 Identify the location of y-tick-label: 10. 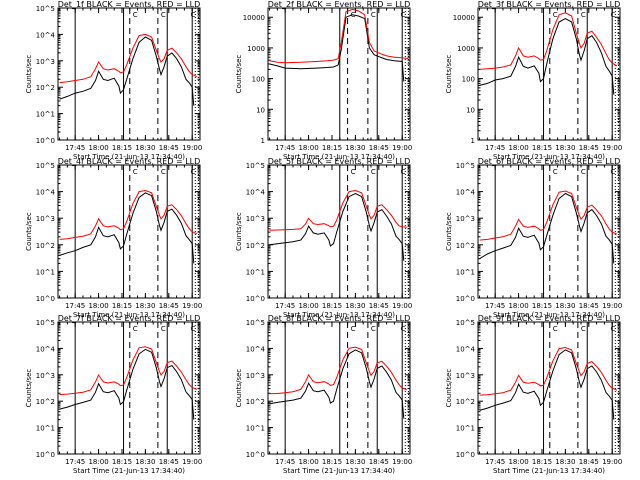
(260, 110).